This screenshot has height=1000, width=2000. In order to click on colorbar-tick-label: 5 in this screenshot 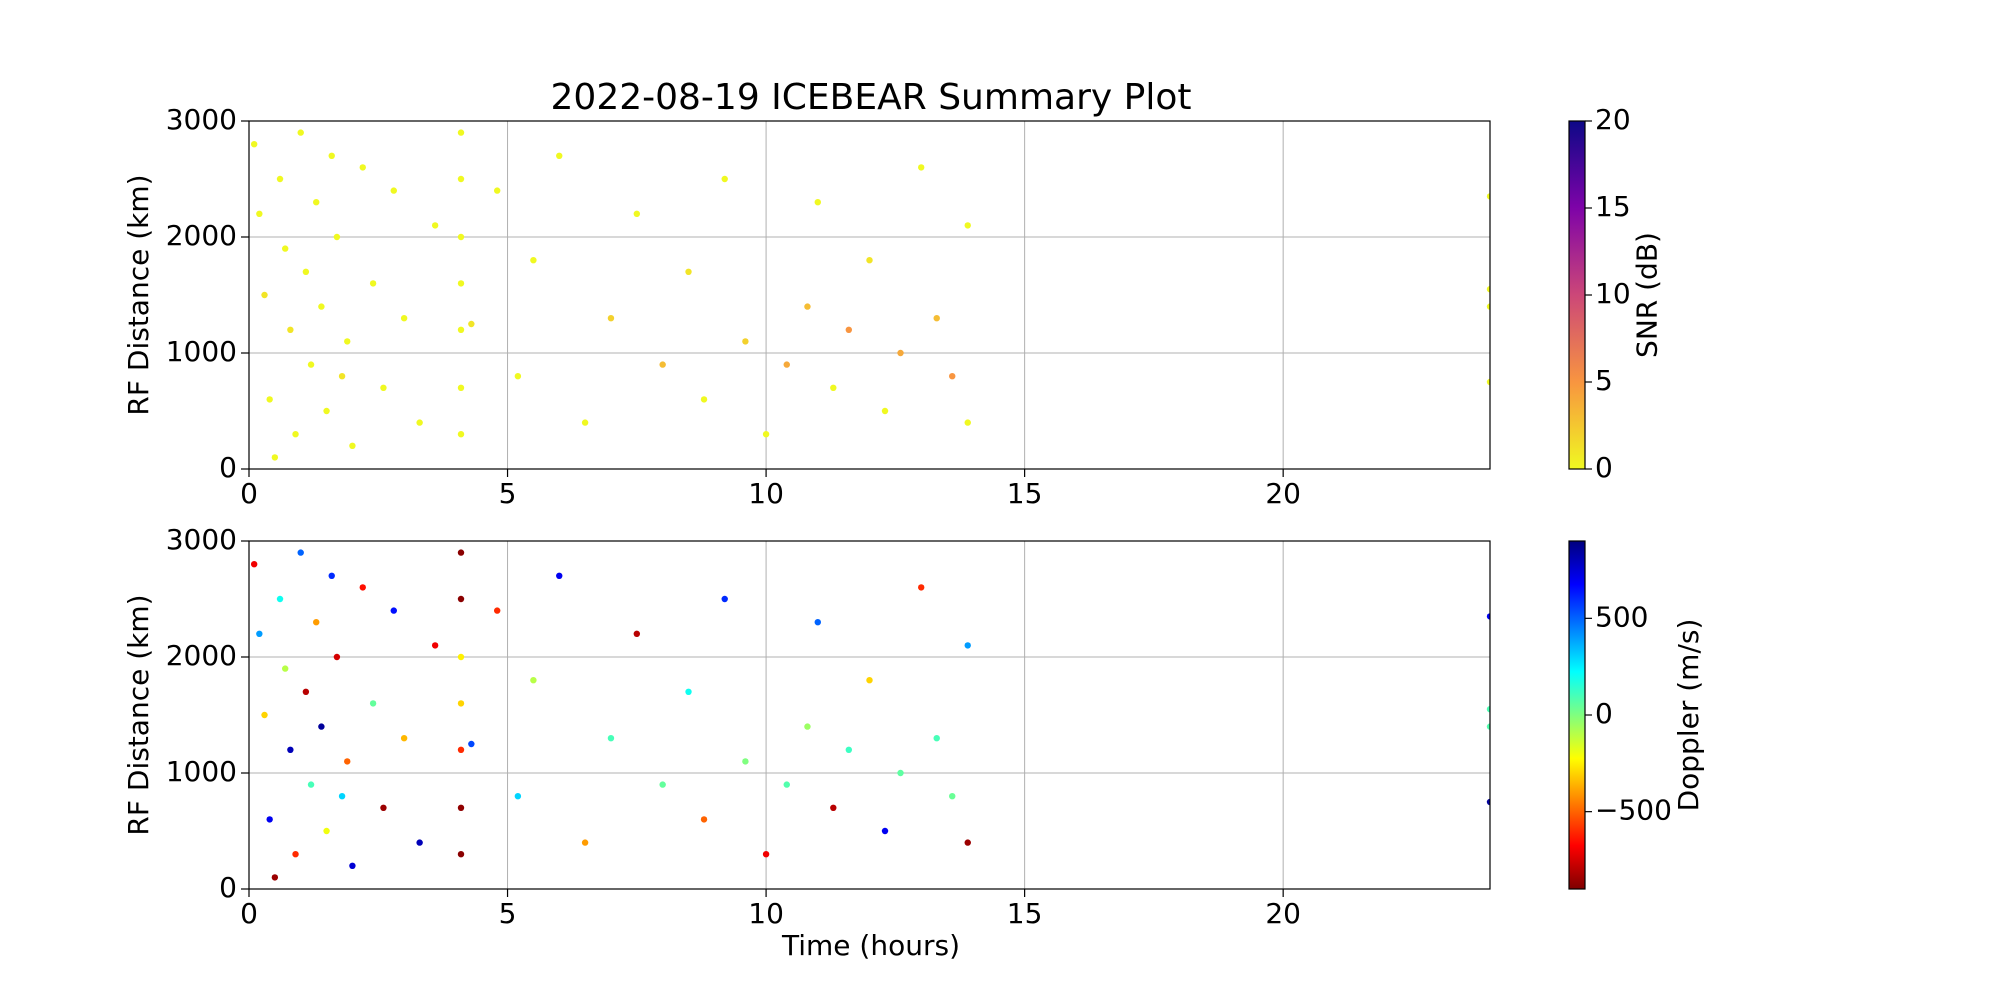, I will do `click(1604, 380)`.